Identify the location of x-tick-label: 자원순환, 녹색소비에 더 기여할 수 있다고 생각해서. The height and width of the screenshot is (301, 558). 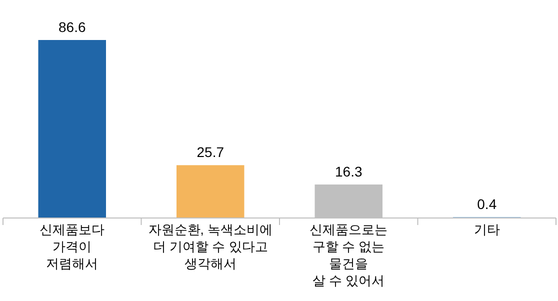
(210, 246).